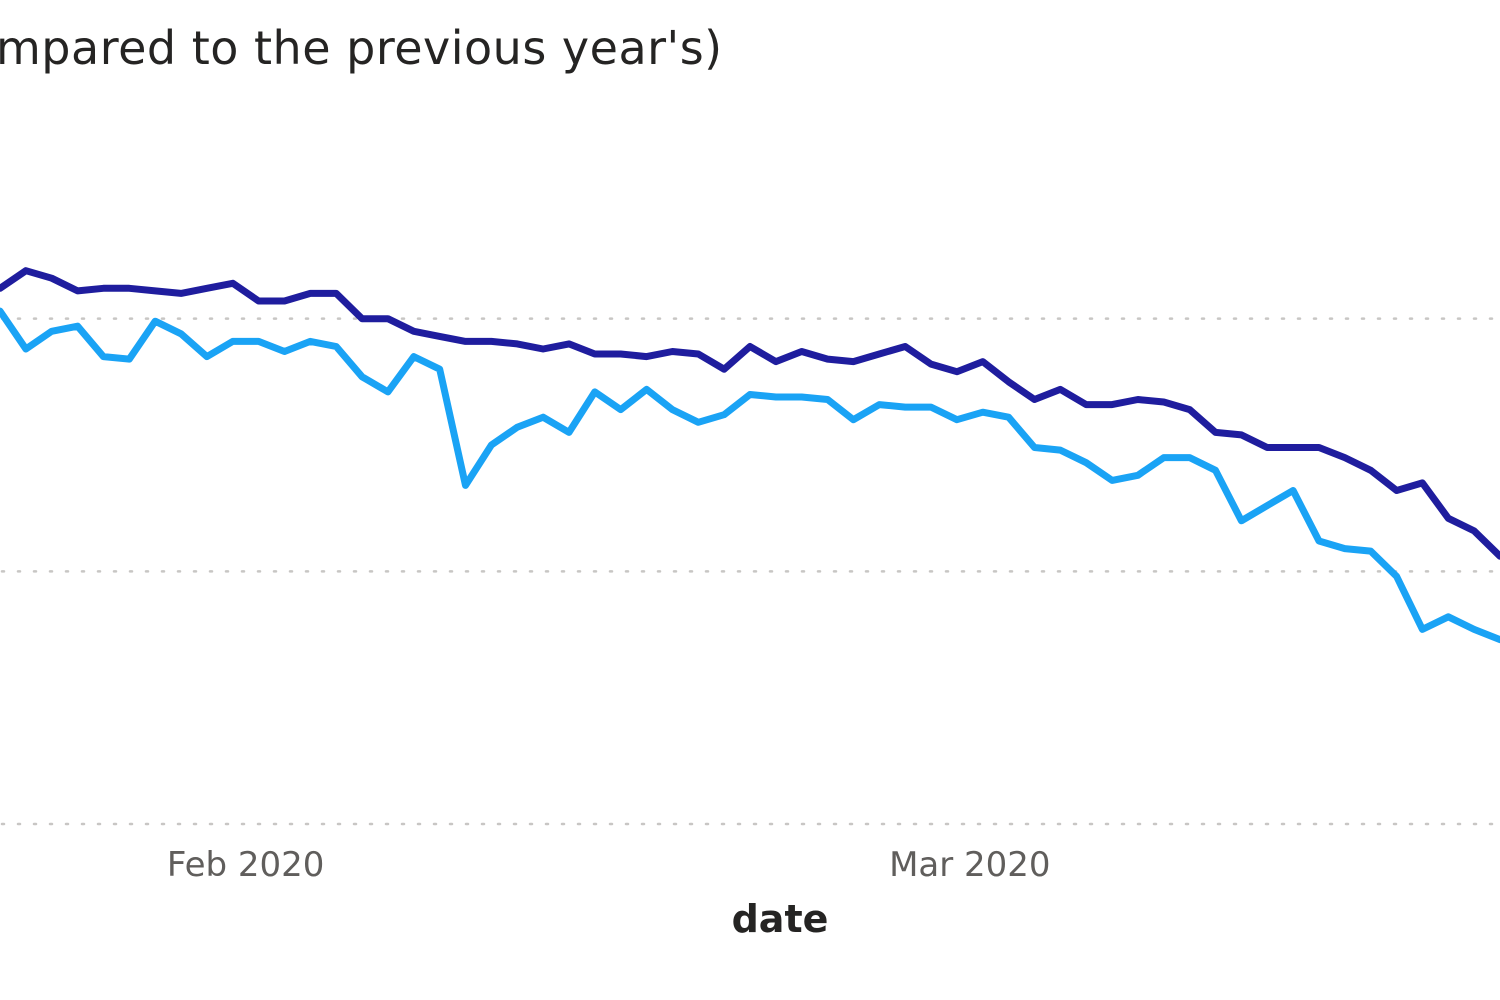 This screenshot has height=1000, width=1500. Describe the element at coordinates (609, 865) in the screenshot. I see `x-axis-ticks: Feb 2020 Mar 2020` at that location.